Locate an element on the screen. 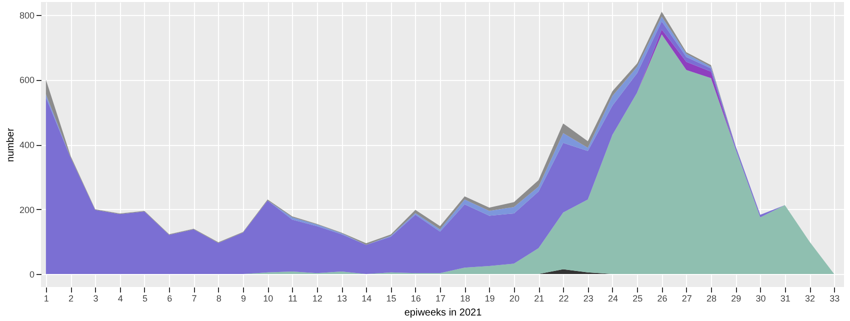 The width and height of the screenshot is (850, 321). x-tick-label: 10 is located at coordinates (268, 299).